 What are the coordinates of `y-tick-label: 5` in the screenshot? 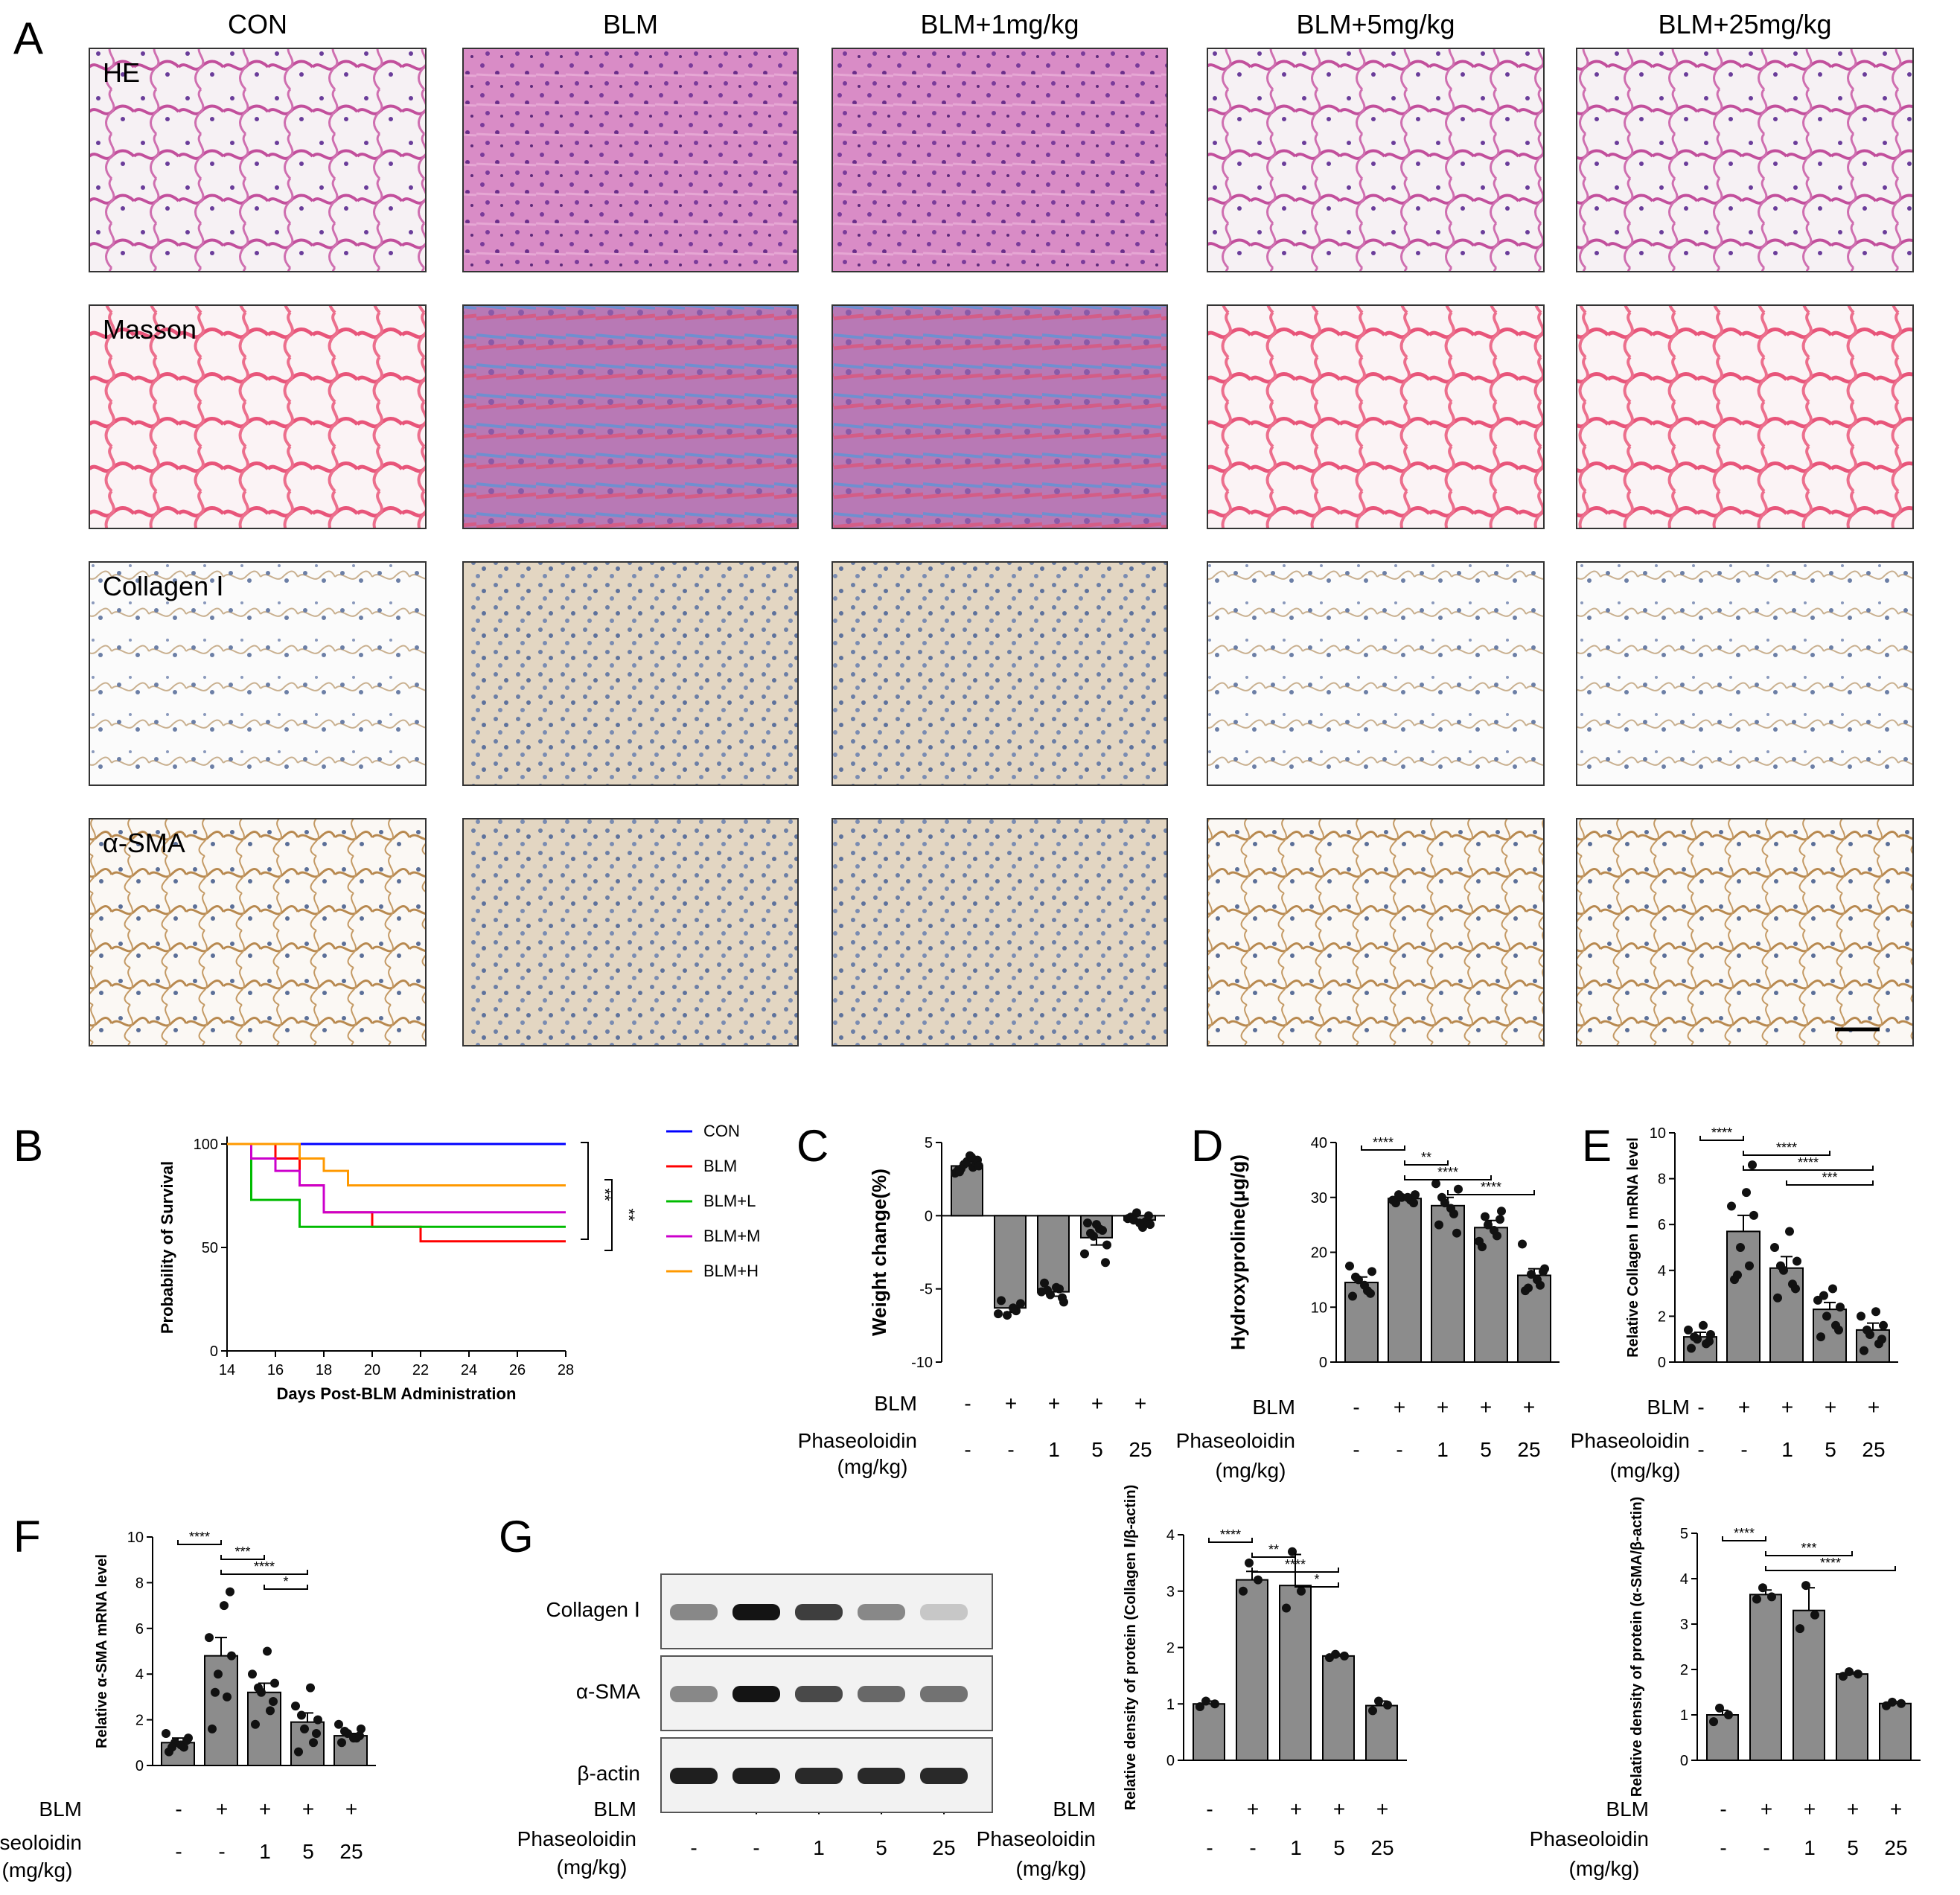 It's located at (929, 1143).